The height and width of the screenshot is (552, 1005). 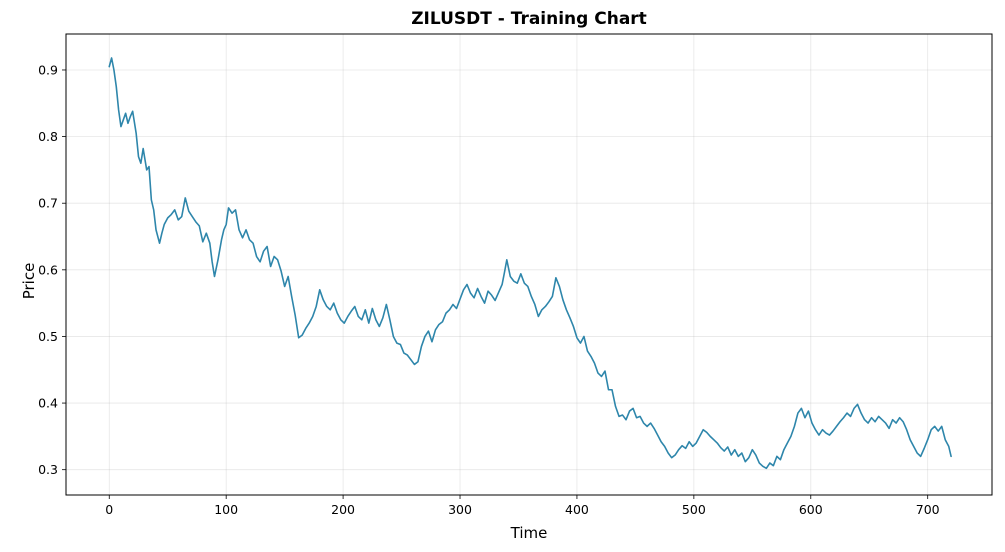 I want to click on x-axis-label: Time, so click(x=529, y=533).